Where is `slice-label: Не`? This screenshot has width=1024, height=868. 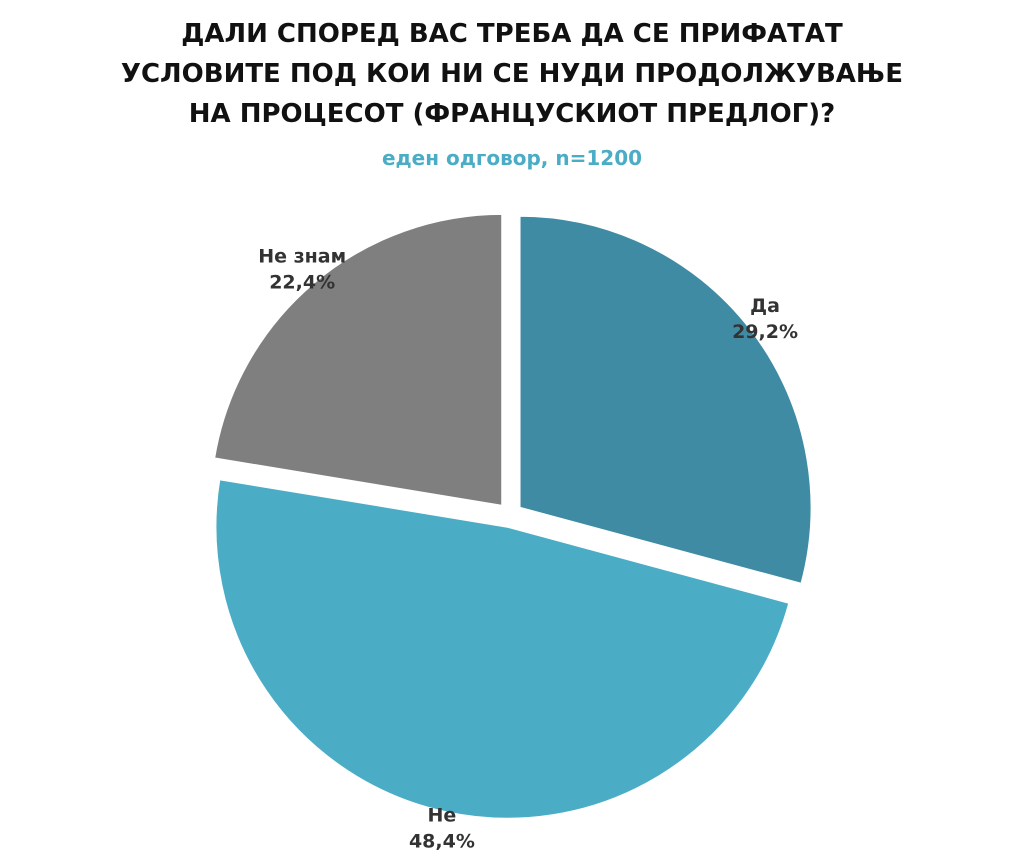
slice-label: Не is located at coordinates (442, 815).